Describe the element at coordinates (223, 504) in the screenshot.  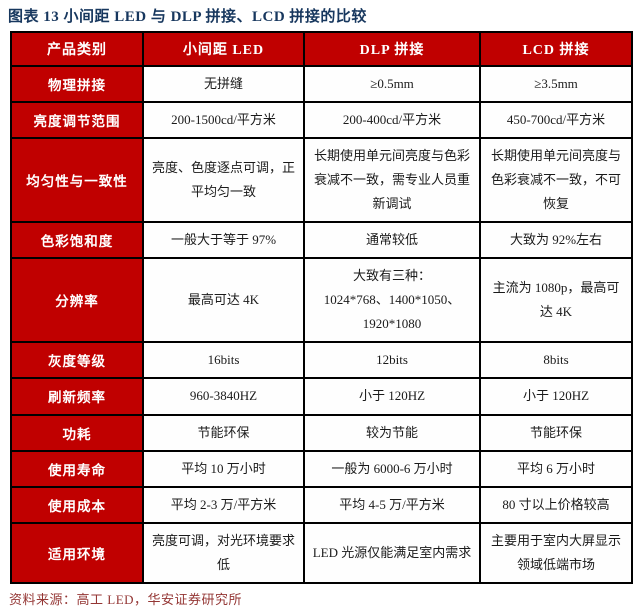
I see `data-cell: 平均 2-3 万/平方米` at that location.